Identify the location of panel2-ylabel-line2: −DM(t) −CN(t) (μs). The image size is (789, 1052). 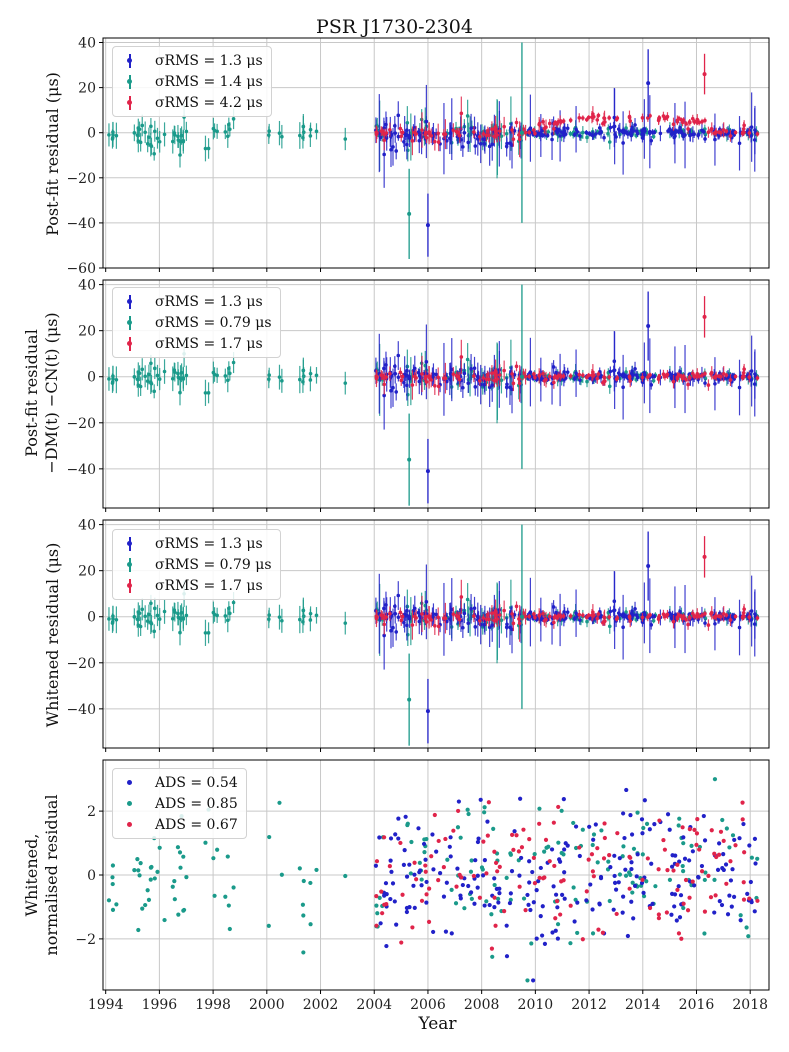
(51, 393).